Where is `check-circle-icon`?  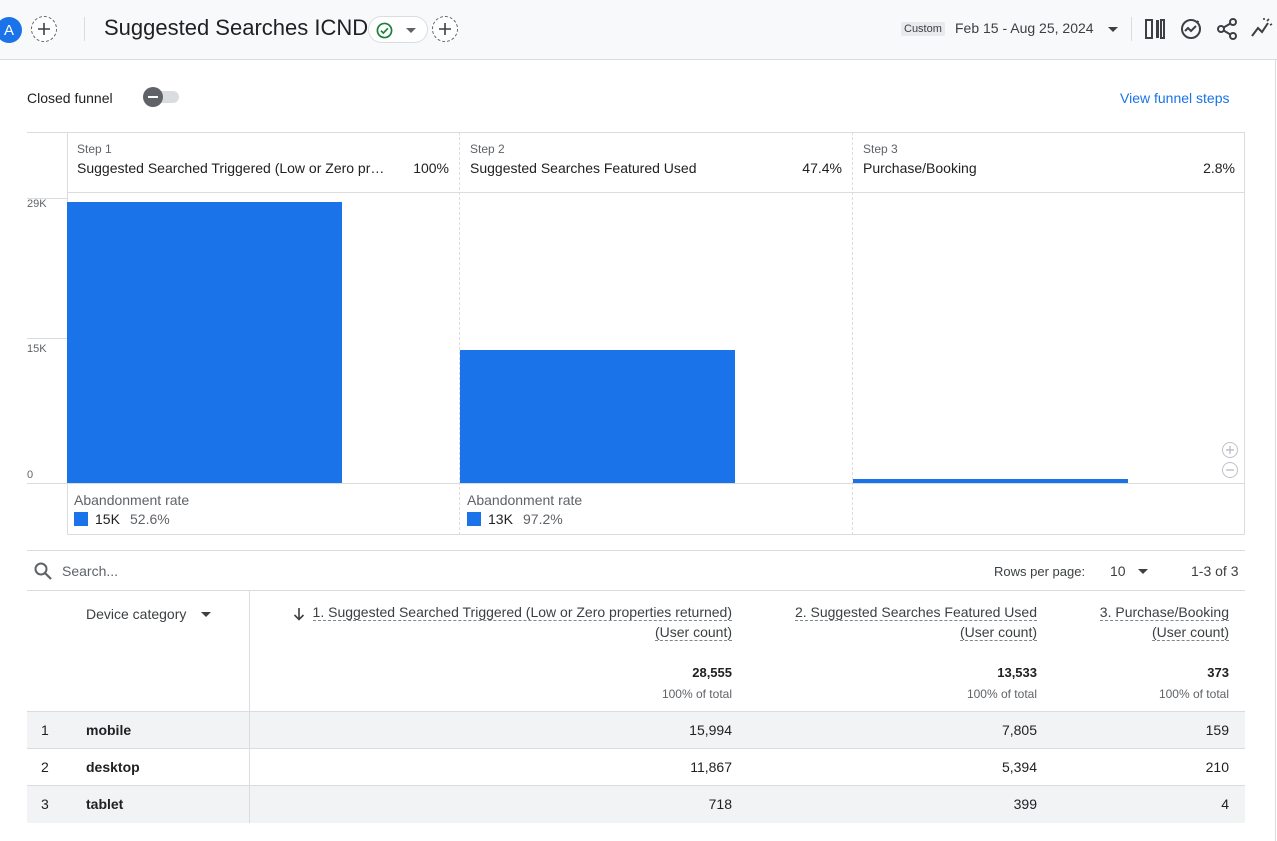 check-circle-icon is located at coordinates (384, 30).